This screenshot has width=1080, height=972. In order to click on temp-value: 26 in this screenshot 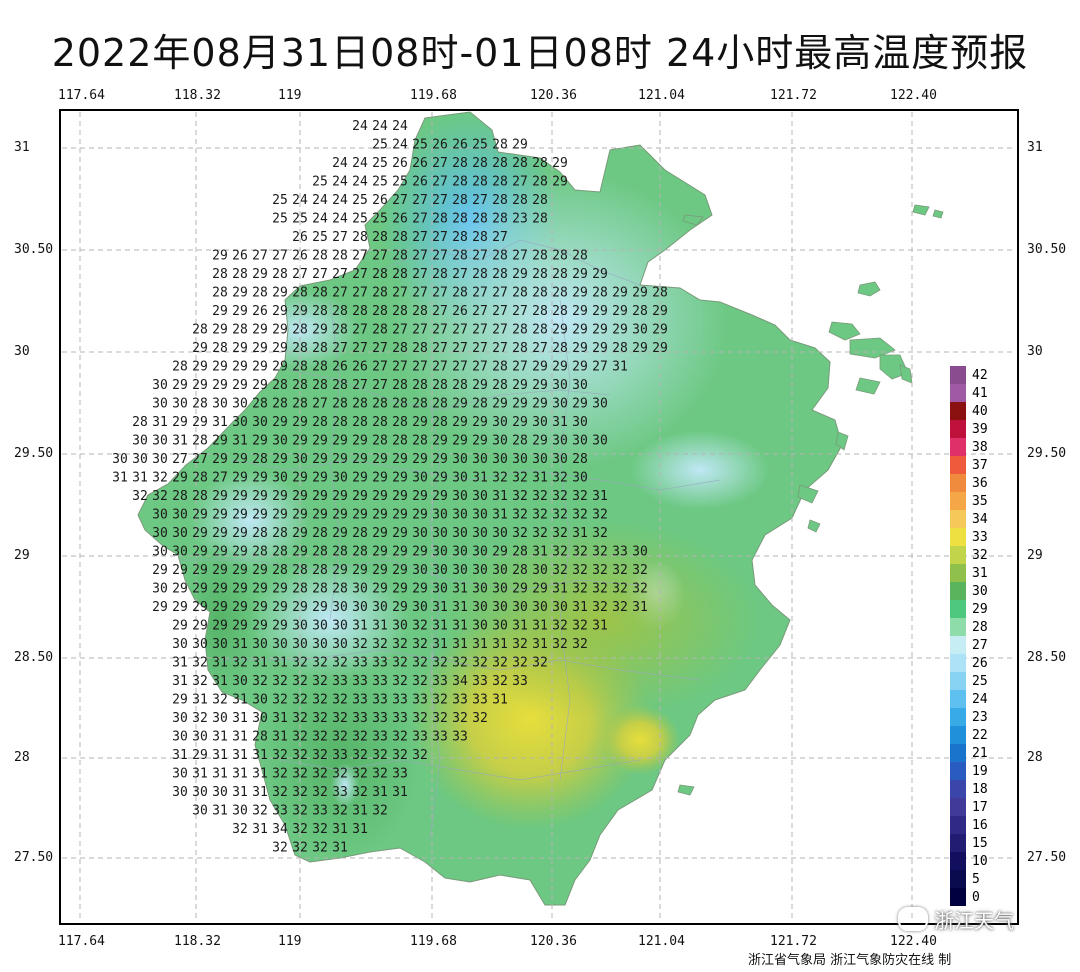, I will do `click(400, 163)`.